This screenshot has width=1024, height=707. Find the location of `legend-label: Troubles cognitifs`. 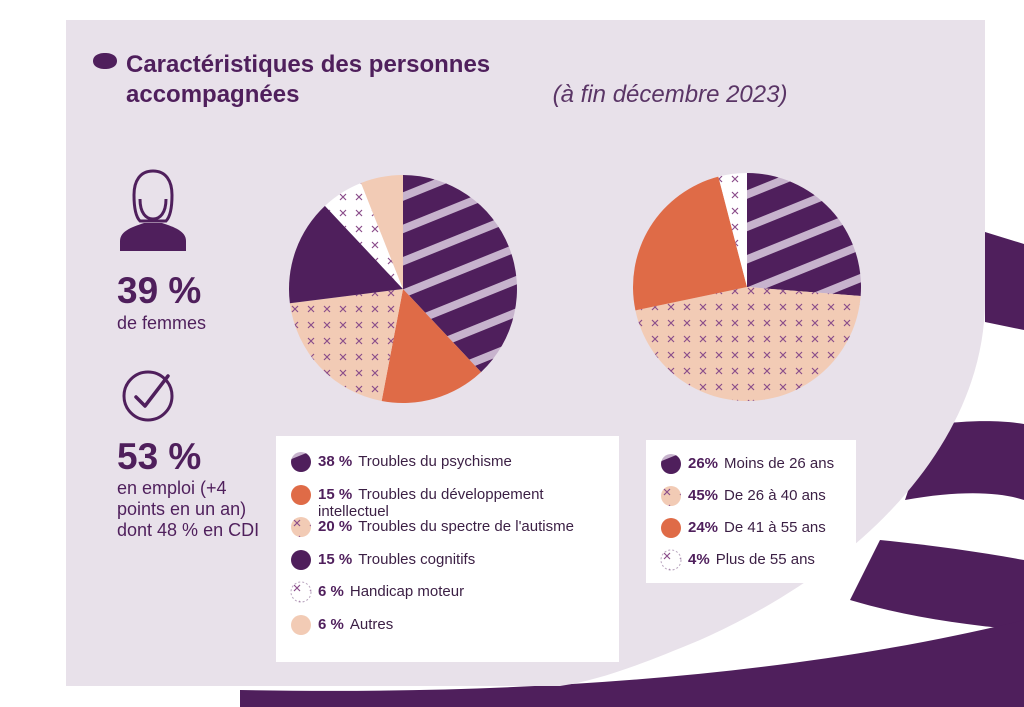

legend-label: Troubles cognitifs is located at coordinates (417, 559).